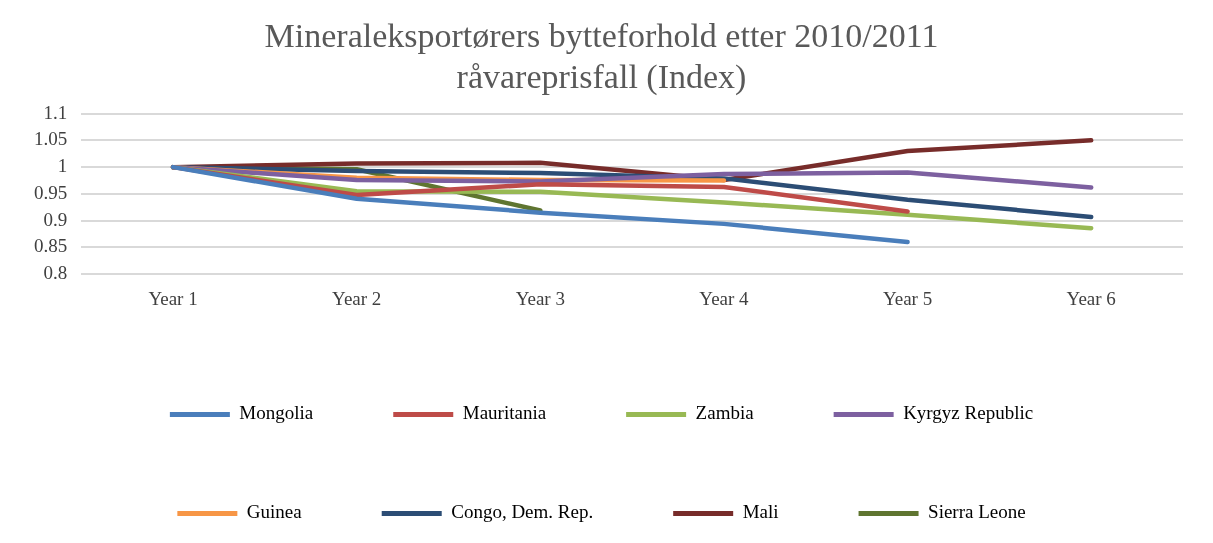 The height and width of the screenshot is (543, 1213). What do you see at coordinates (55, 112) in the screenshot?
I see `y-tick-label: 1.1` at bounding box center [55, 112].